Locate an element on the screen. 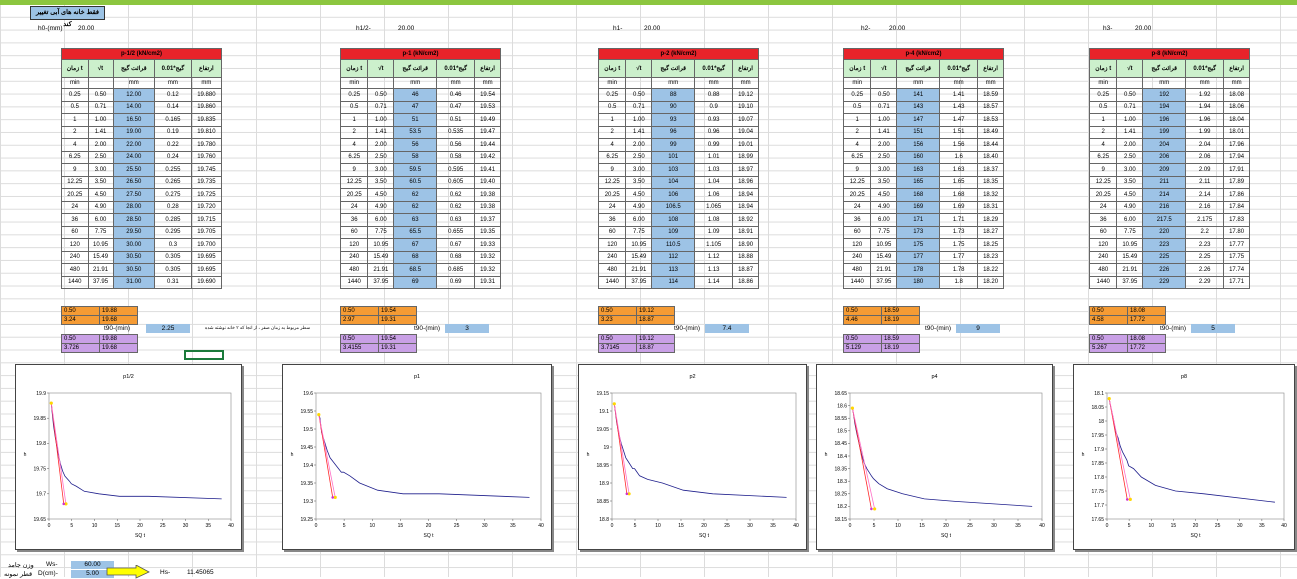  gauge-input-cell: 68.5 is located at coordinates (415, 270).